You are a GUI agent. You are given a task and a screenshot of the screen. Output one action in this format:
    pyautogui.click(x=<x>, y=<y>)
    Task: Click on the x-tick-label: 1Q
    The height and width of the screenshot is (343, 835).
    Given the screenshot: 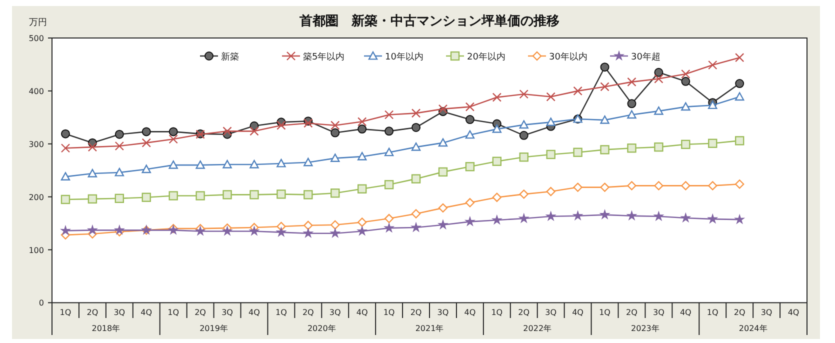 What is the action you would take?
    pyautogui.click(x=712, y=312)
    